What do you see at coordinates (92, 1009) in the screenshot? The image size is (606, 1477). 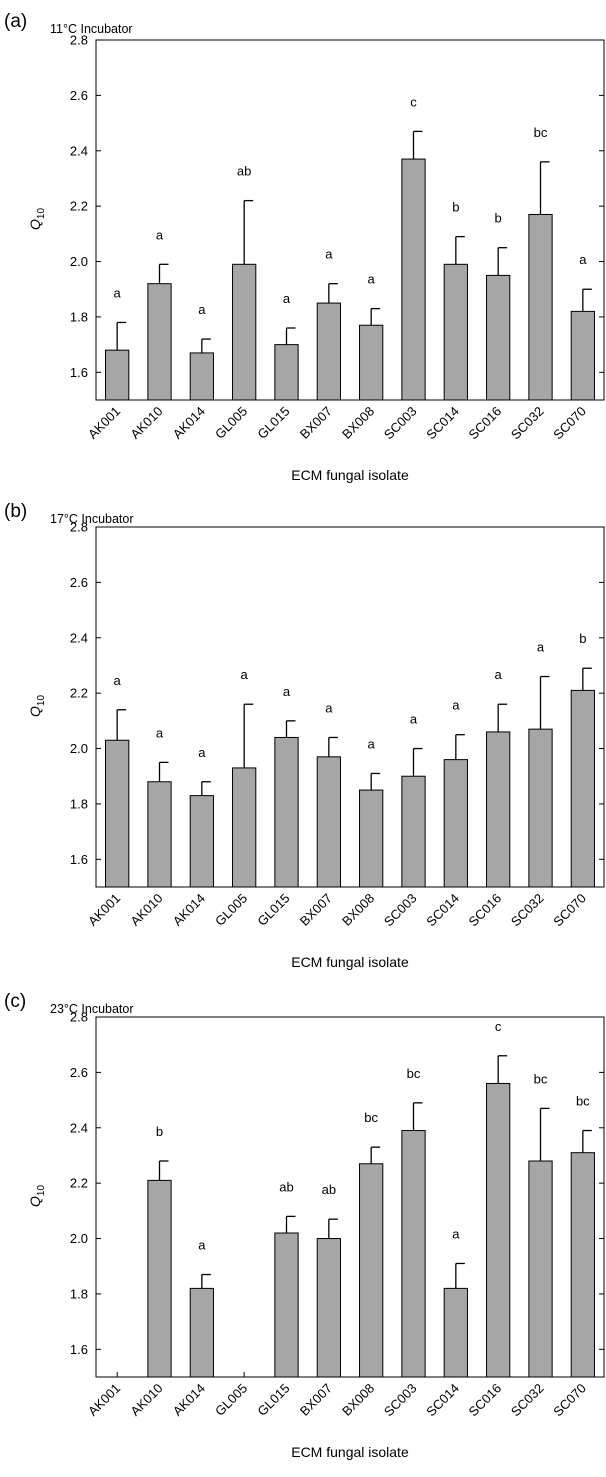 I see `chart-title: 23°C Incubator` at bounding box center [92, 1009].